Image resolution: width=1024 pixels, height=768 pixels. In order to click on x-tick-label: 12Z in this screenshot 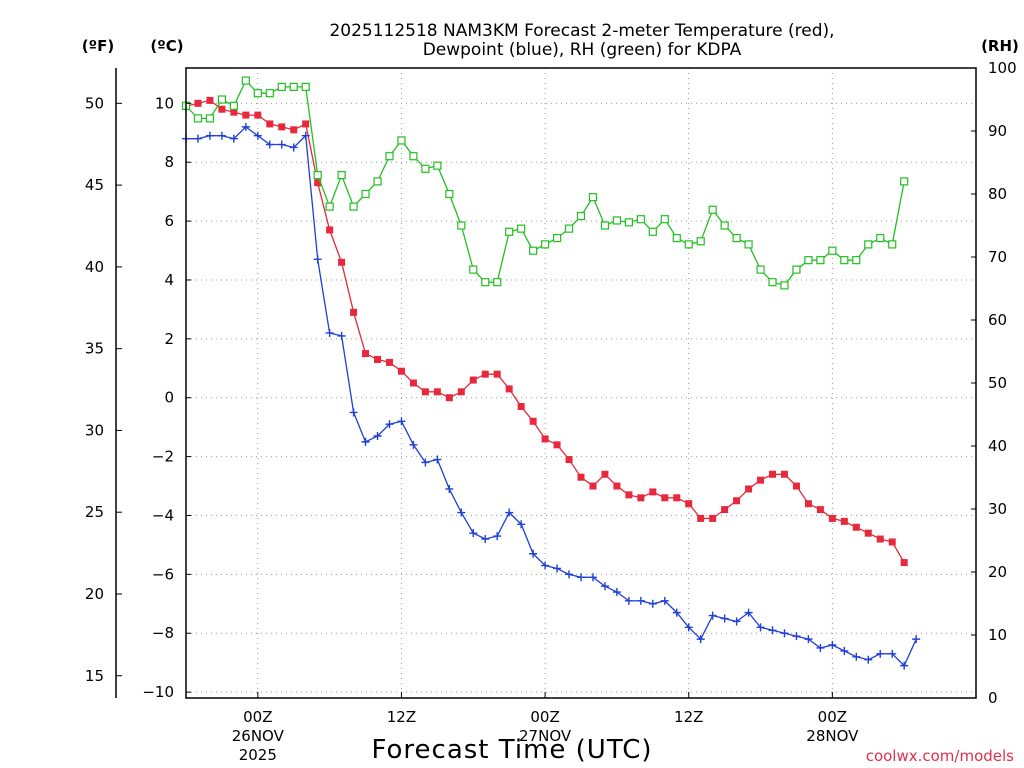, I will do `click(401, 717)`.